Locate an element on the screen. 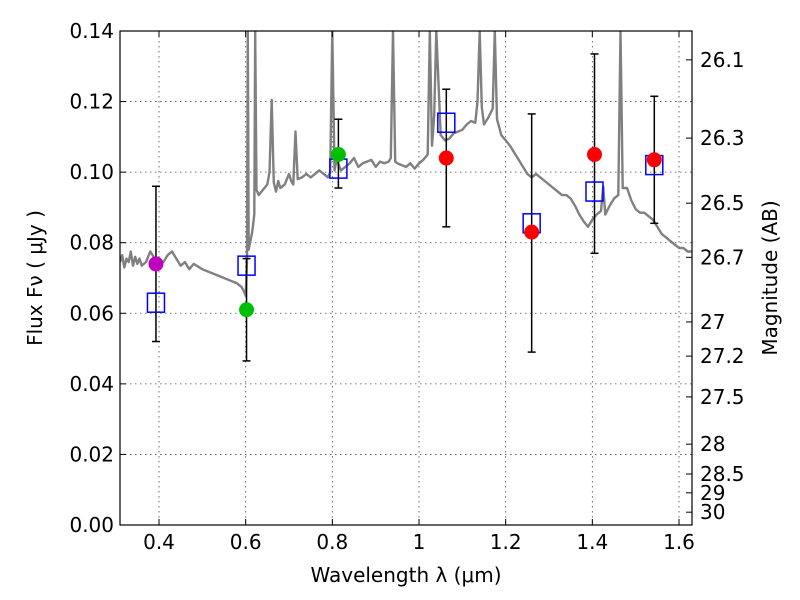 This screenshot has height=600, width=800. y-tick-label: 0.02 is located at coordinates (91, 454).